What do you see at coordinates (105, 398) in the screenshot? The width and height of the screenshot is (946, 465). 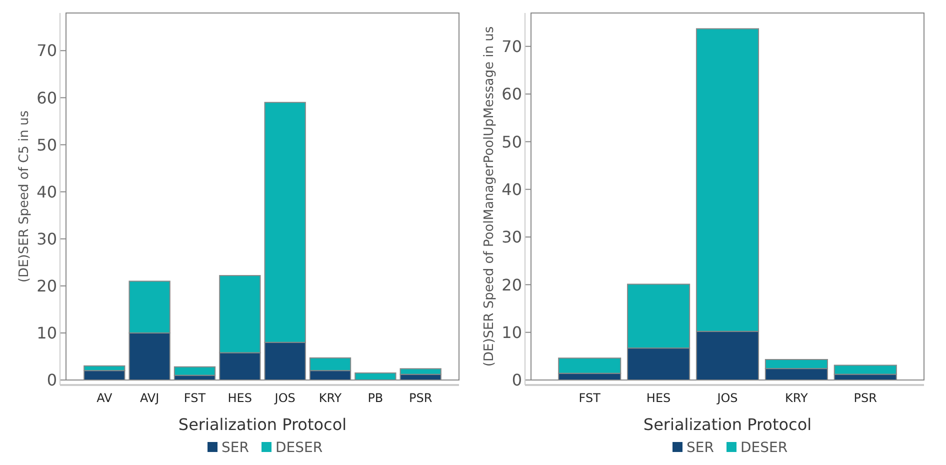 I see `x-tick-label: AV` at bounding box center [105, 398].